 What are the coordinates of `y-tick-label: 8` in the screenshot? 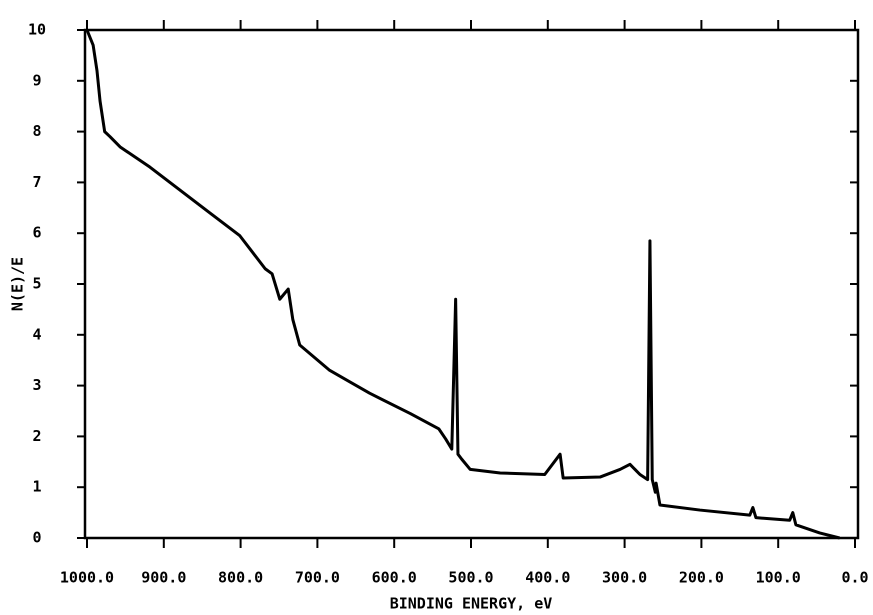 It's located at (36, 131).